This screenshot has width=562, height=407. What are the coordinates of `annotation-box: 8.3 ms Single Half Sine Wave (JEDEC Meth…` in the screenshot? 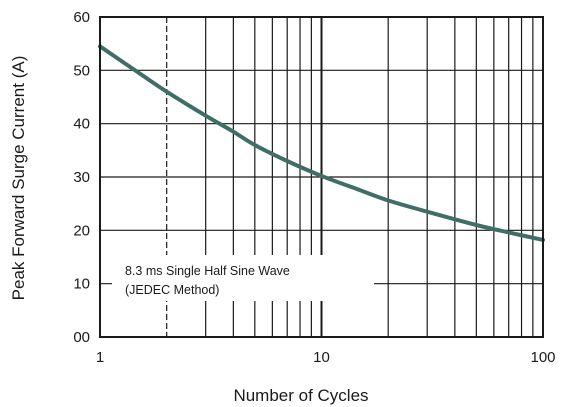 It's located at (243, 278).